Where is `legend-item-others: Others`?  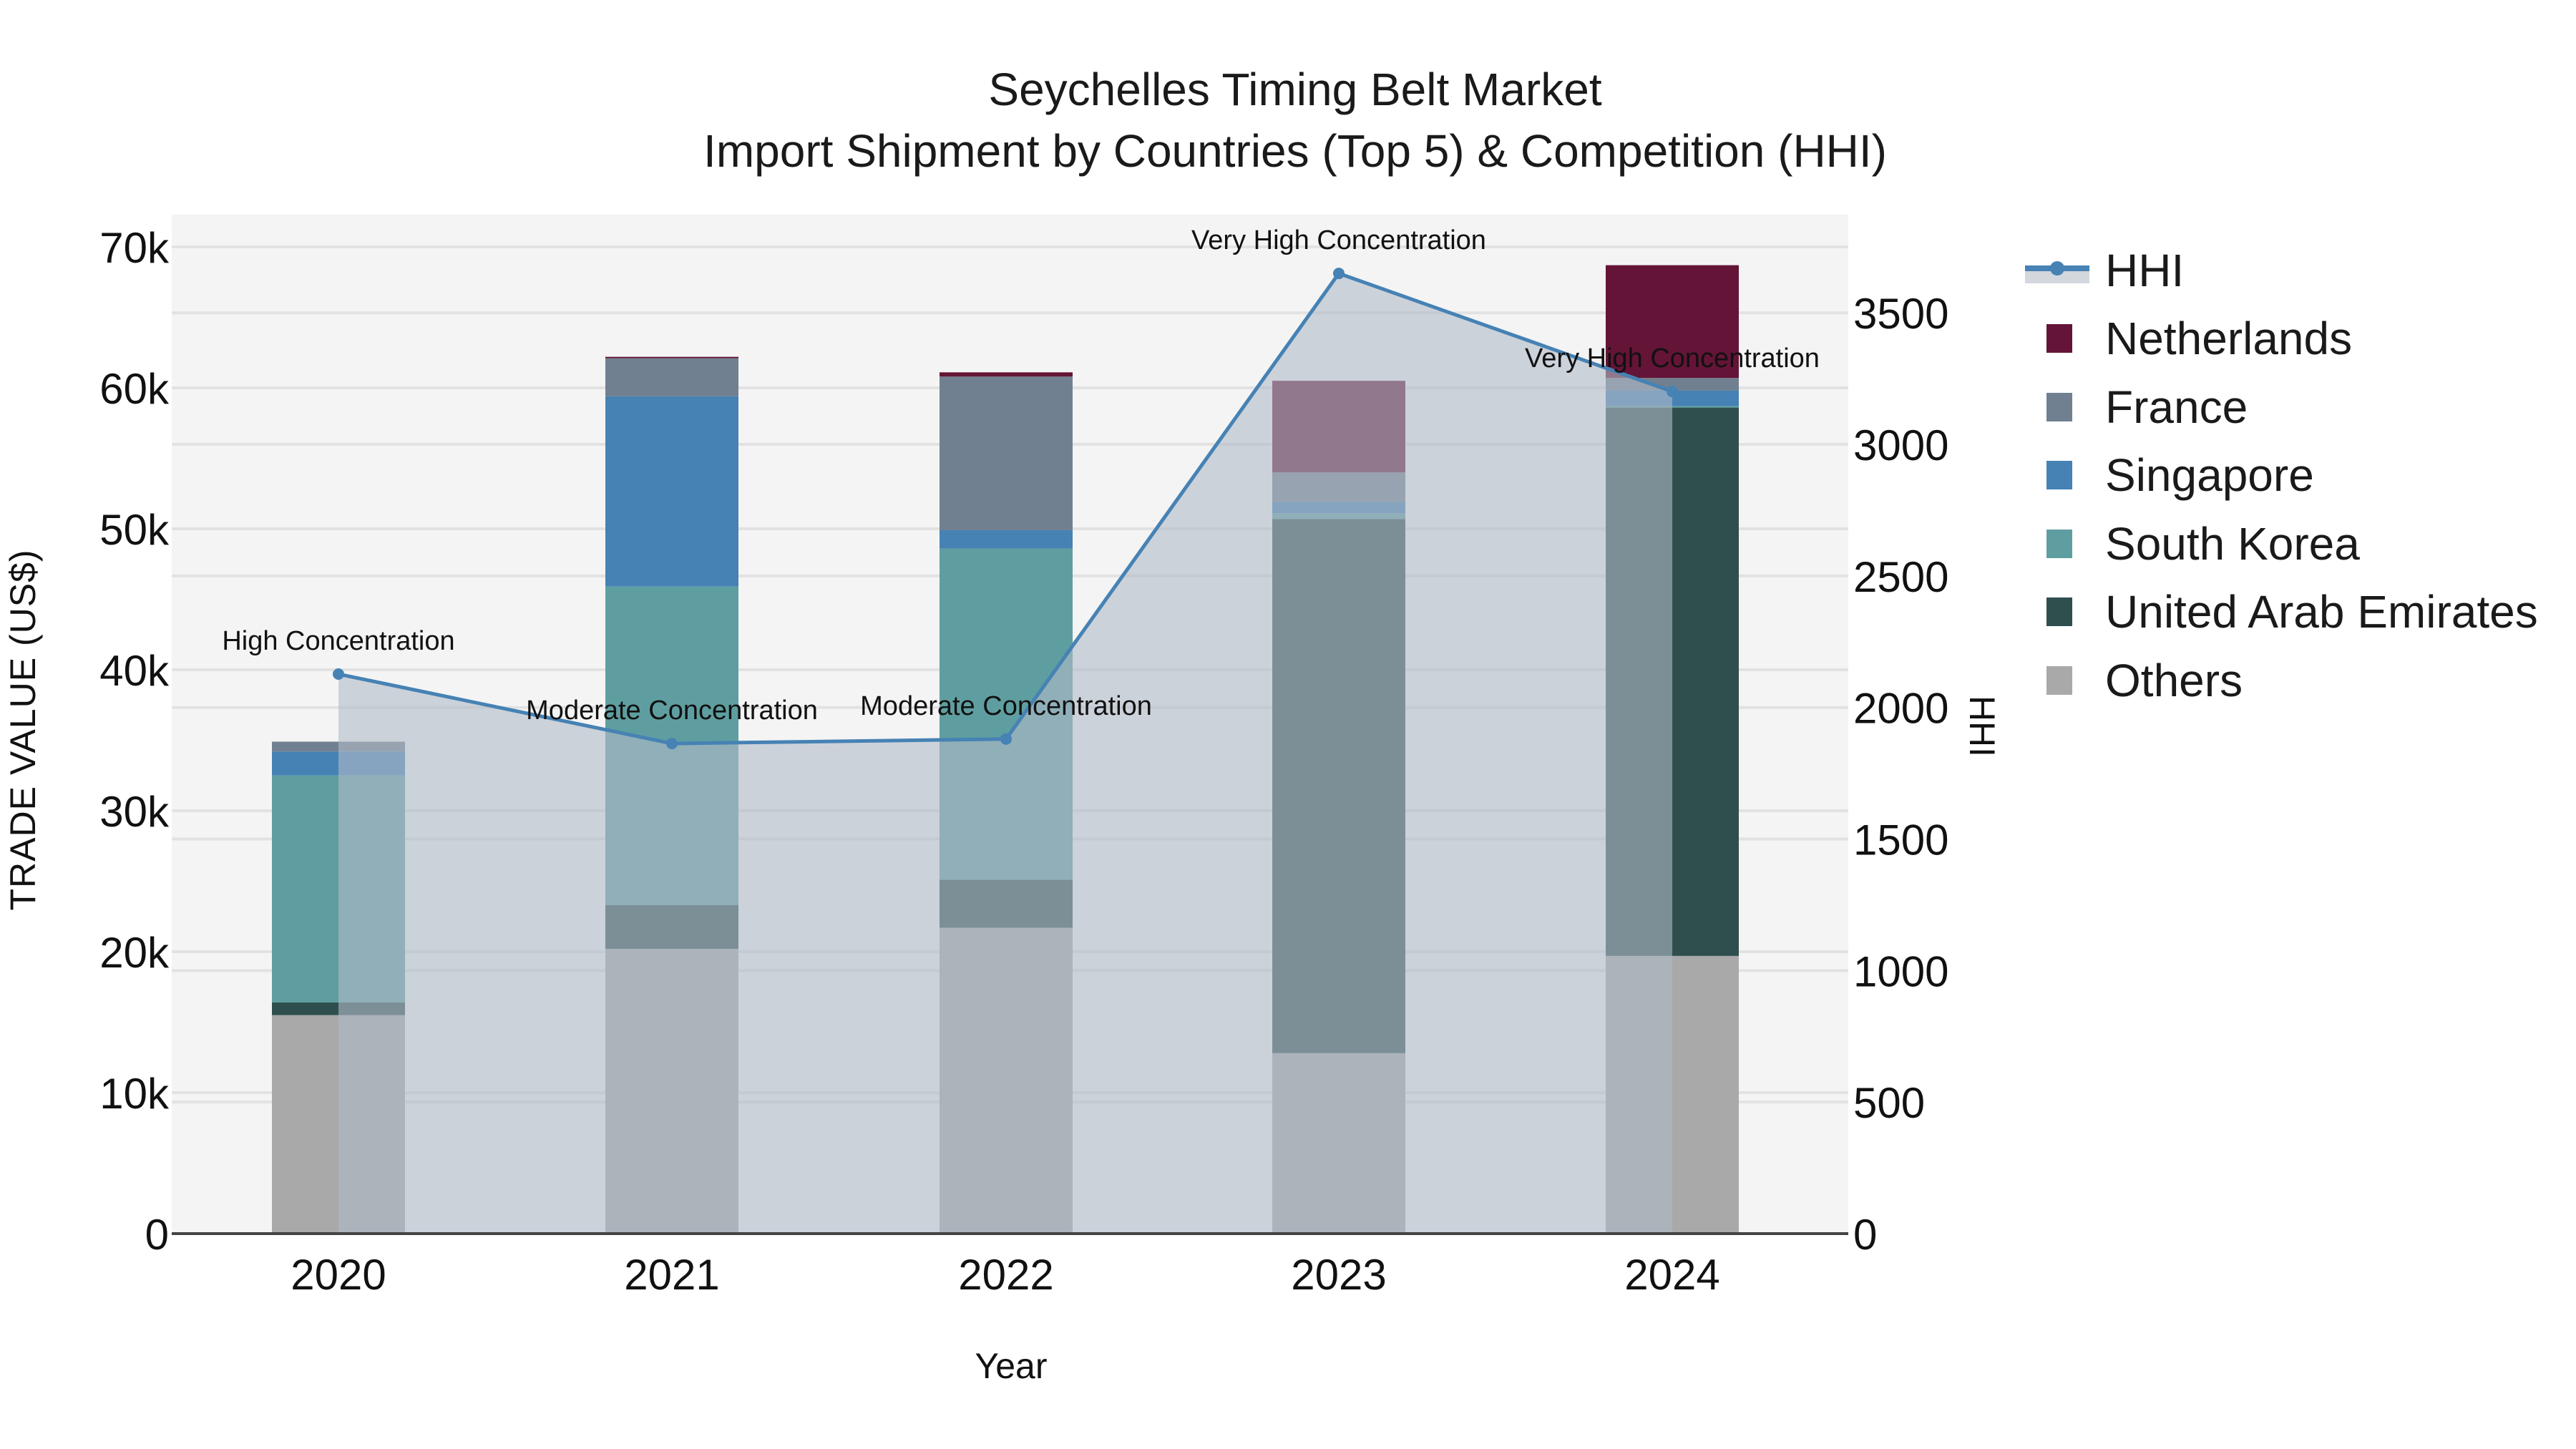
legend-item-others: Others is located at coordinates (2281, 680).